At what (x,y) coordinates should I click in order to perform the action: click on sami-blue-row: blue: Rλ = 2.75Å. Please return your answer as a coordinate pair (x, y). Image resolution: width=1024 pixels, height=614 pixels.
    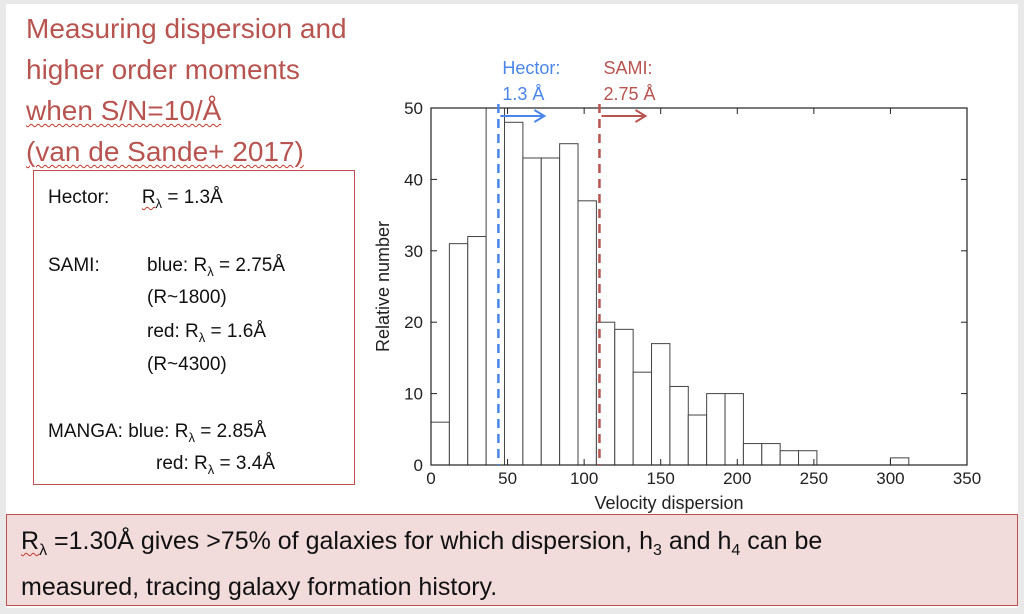
    Looking at the image, I should click on (216, 267).